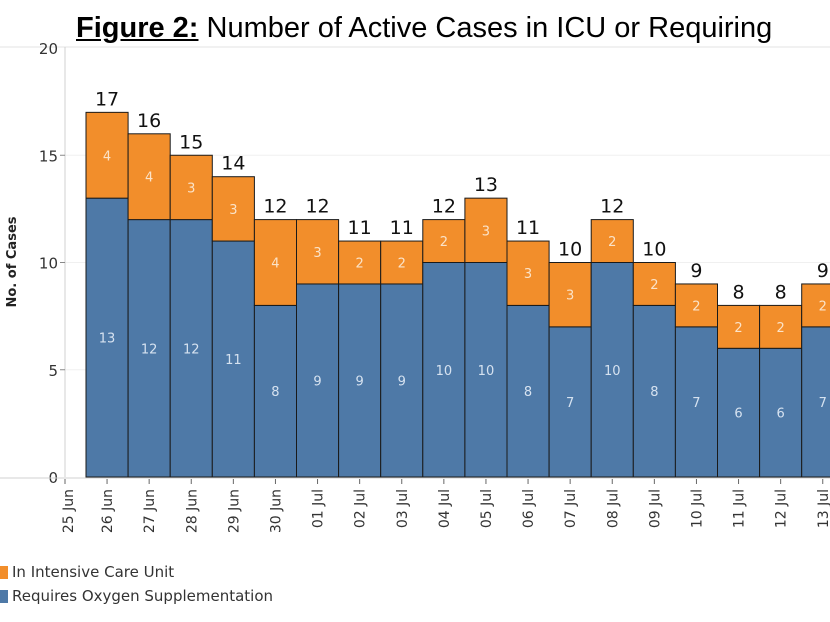 The height and width of the screenshot is (622, 830). What do you see at coordinates (4, 572) in the screenshot?
I see `legend-swatch-icu` at bounding box center [4, 572].